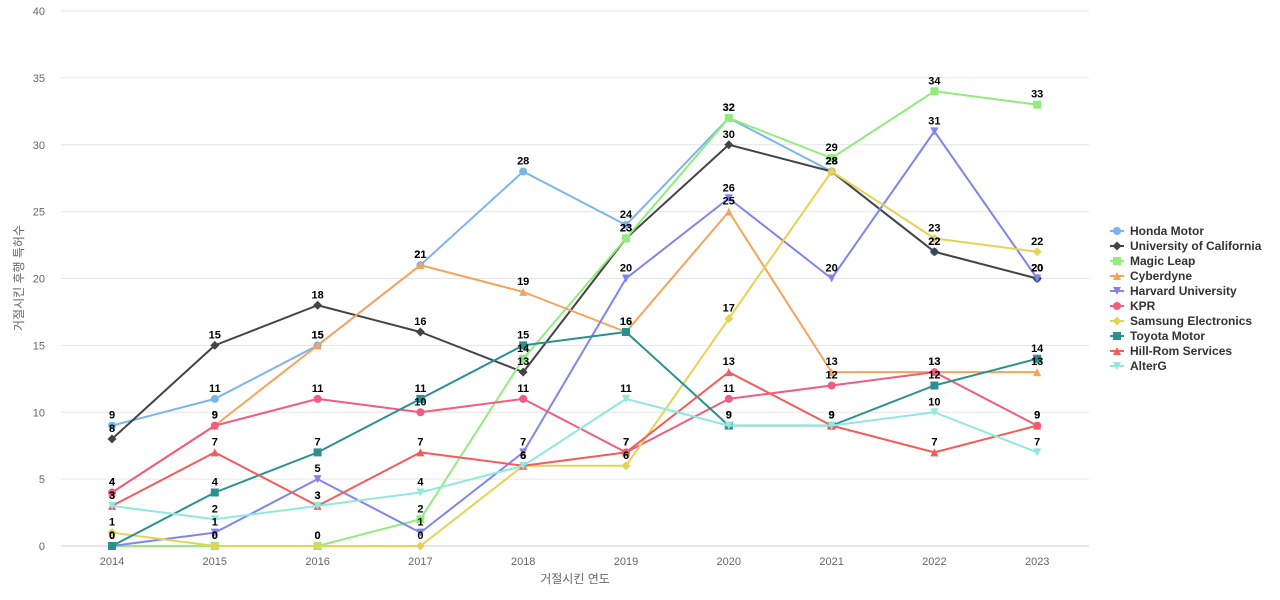  What do you see at coordinates (318, 496) in the screenshot?
I see `data-label: 3` at bounding box center [318, 496].